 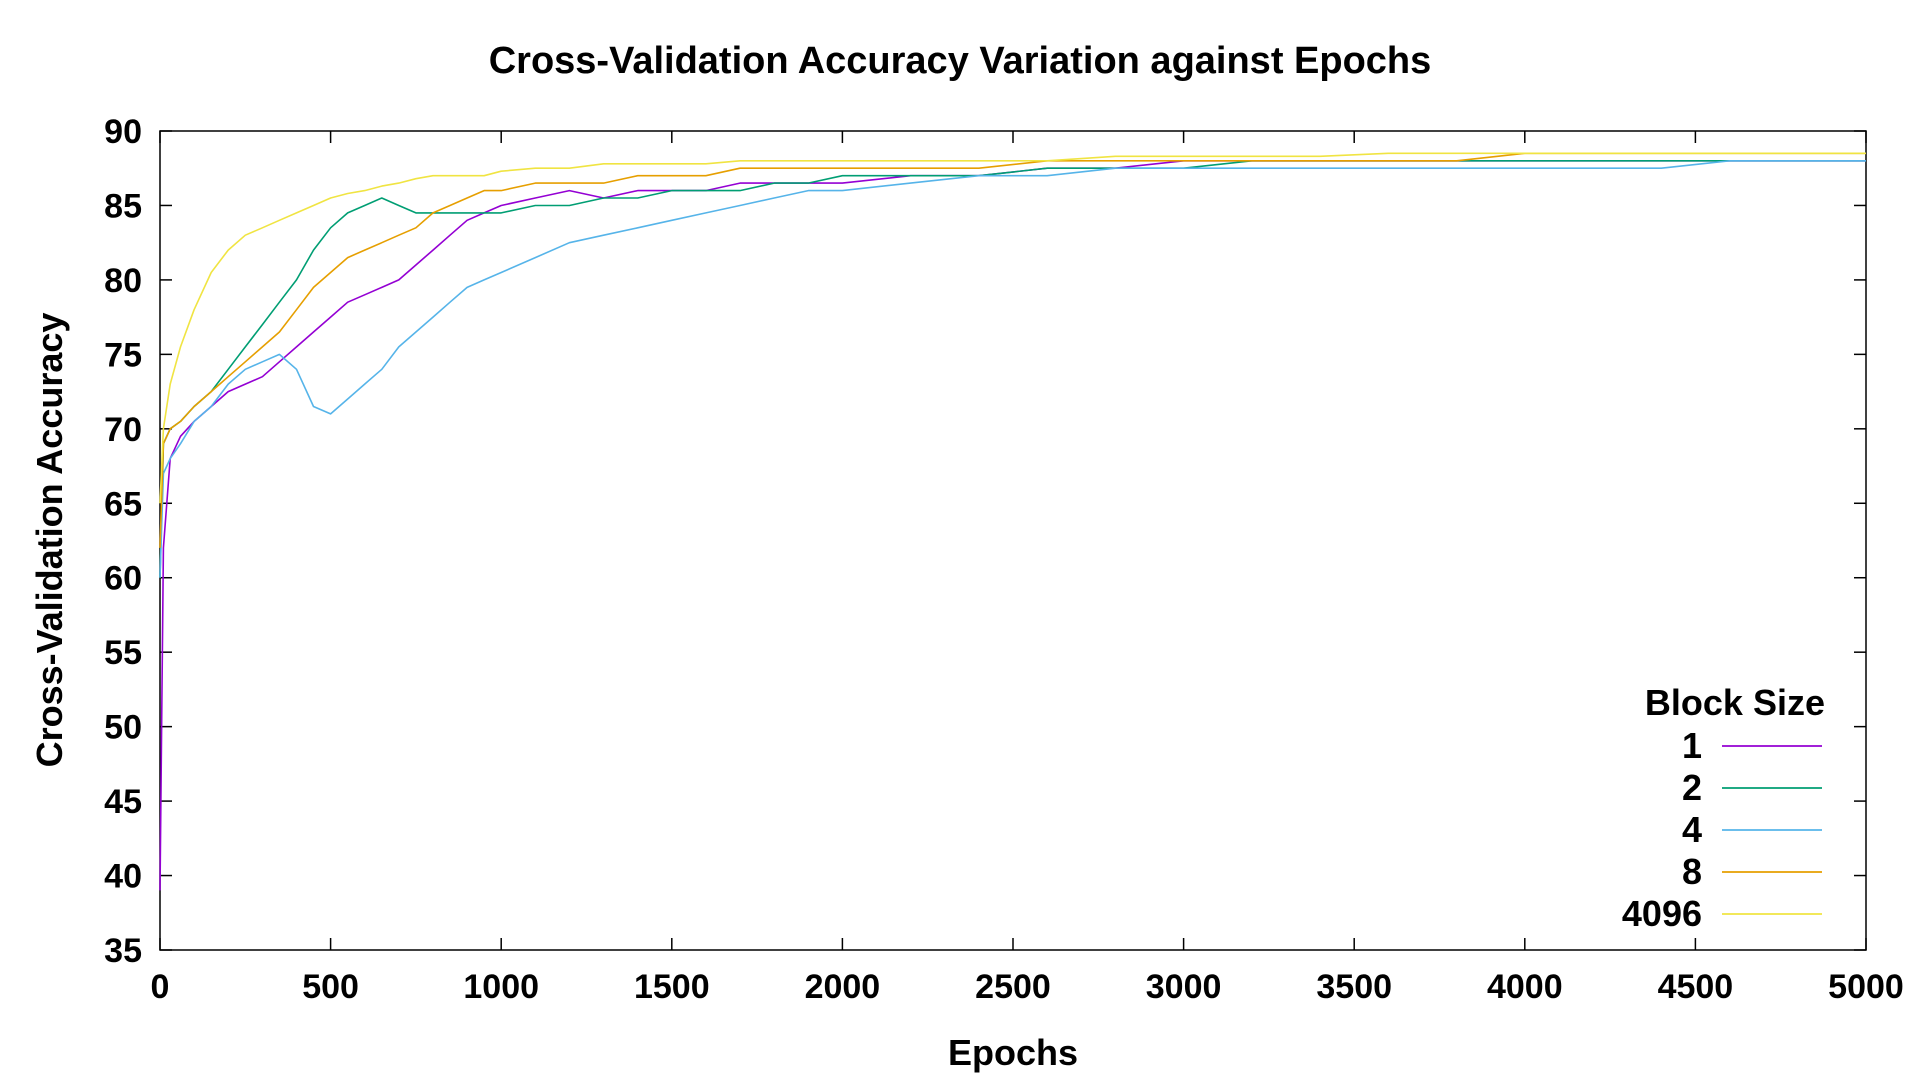 I want to click on y-tick-label: 75, so click(x=123, y=355).